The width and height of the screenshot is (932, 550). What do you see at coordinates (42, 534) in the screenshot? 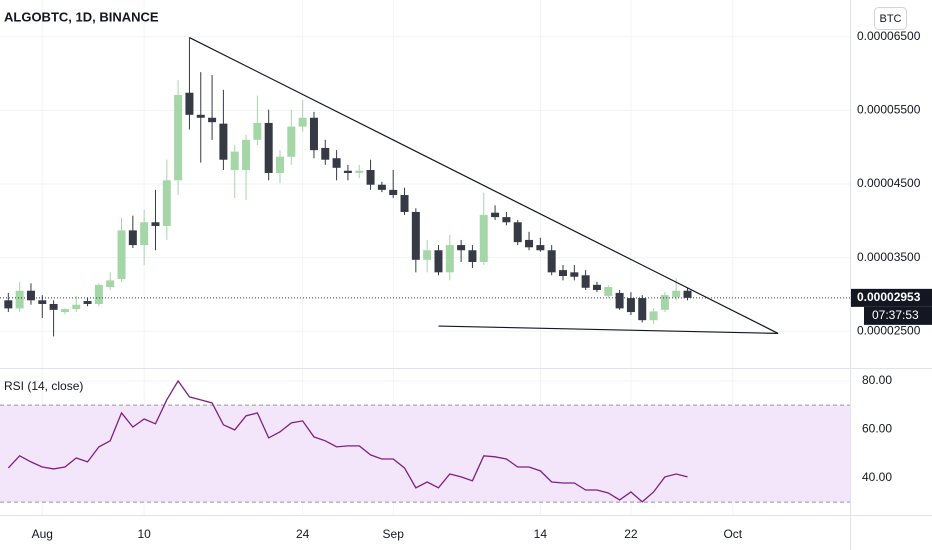
I see `x-tick-label: Aug` at bounding box center [42, 534].